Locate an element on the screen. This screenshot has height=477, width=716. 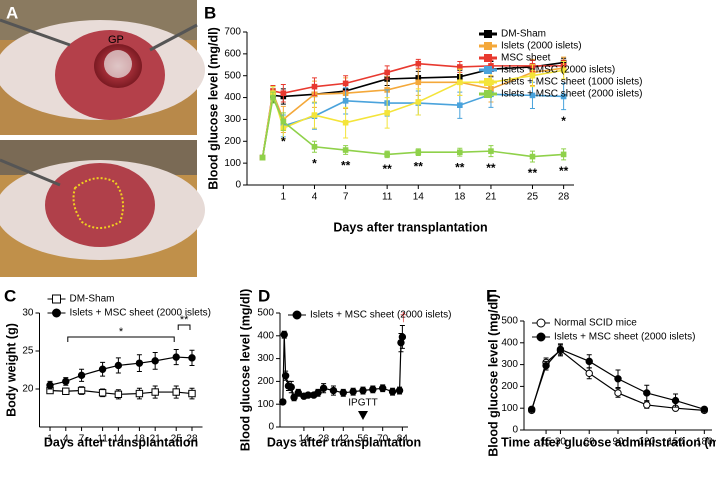
legend-label: DM-Sham is located at coordinates (92, 299).